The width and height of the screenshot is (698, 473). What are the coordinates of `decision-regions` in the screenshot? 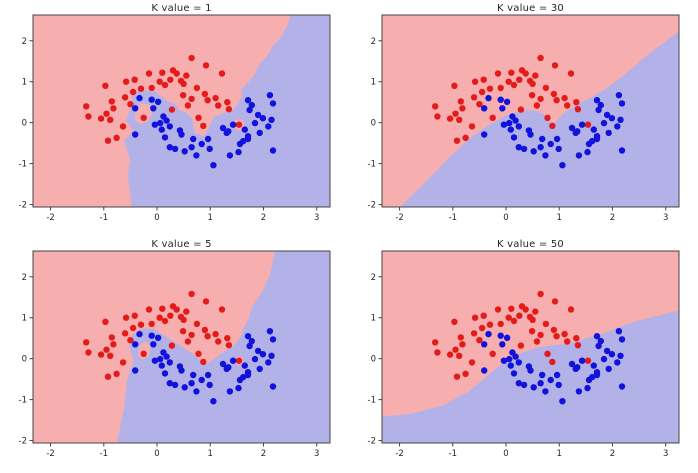 It's located at (539, 119).